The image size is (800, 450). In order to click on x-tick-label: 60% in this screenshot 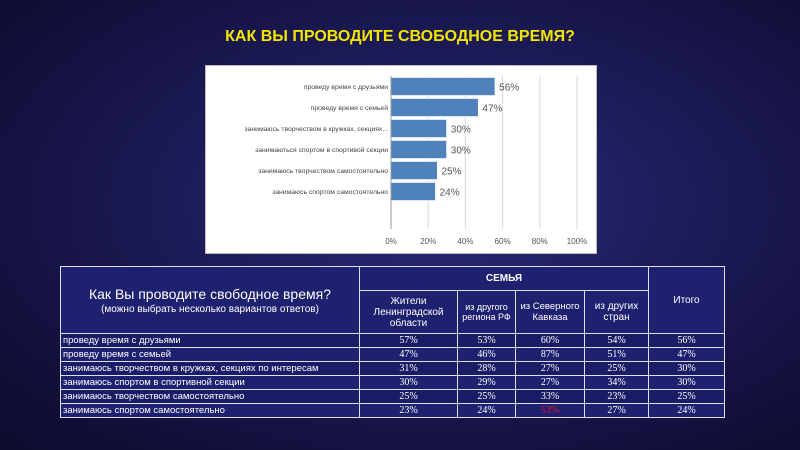, I will do `click(503, 241)`.